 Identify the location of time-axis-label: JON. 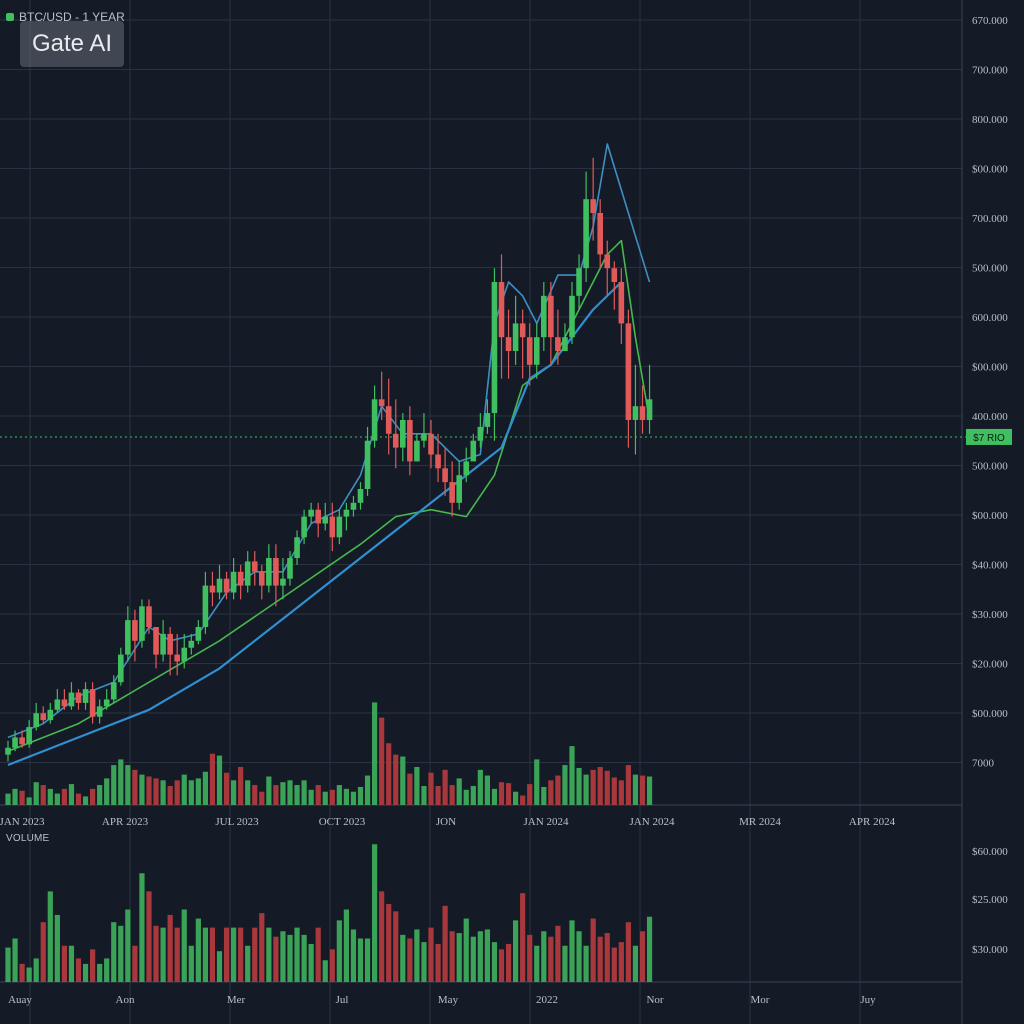
(446, 822).